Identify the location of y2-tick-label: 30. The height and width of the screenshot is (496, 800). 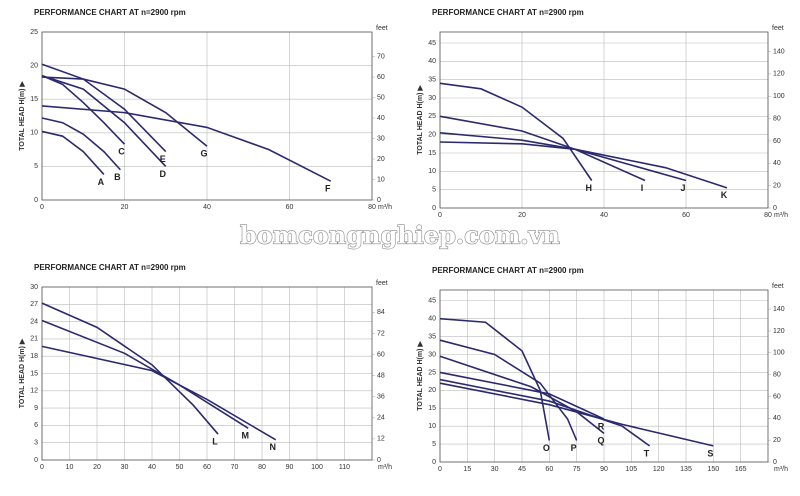
(381, 138).